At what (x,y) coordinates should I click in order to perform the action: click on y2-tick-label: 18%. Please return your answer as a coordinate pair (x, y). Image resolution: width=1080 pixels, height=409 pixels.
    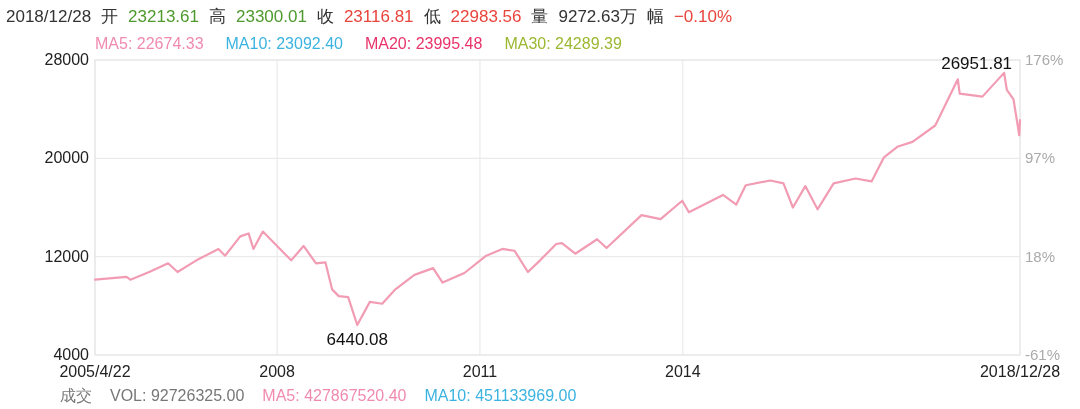
    Looking at the image, I should click on (1040, 256).